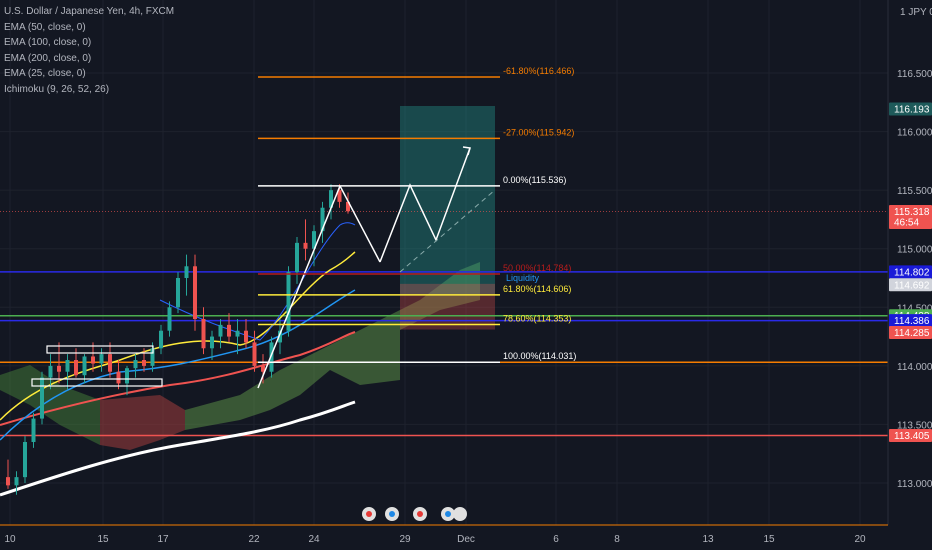 The width and height of the screenshot is (932, 550). What do you see at coordinates (447, 306) in the screenshot?
I see `stop-zone` at bounding box center [447, 306].